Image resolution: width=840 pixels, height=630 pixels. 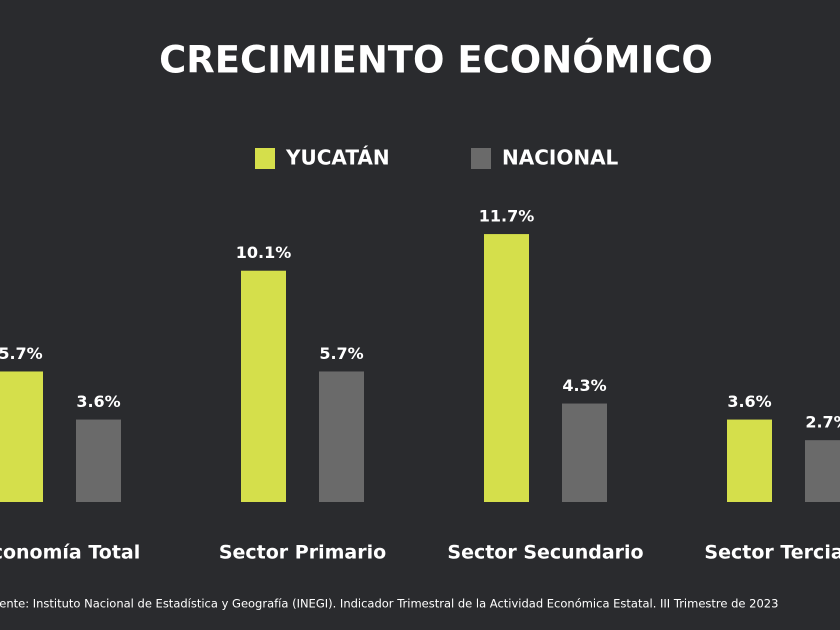 I want to click on value-label: 11.7%, so click(x=507, y=216).